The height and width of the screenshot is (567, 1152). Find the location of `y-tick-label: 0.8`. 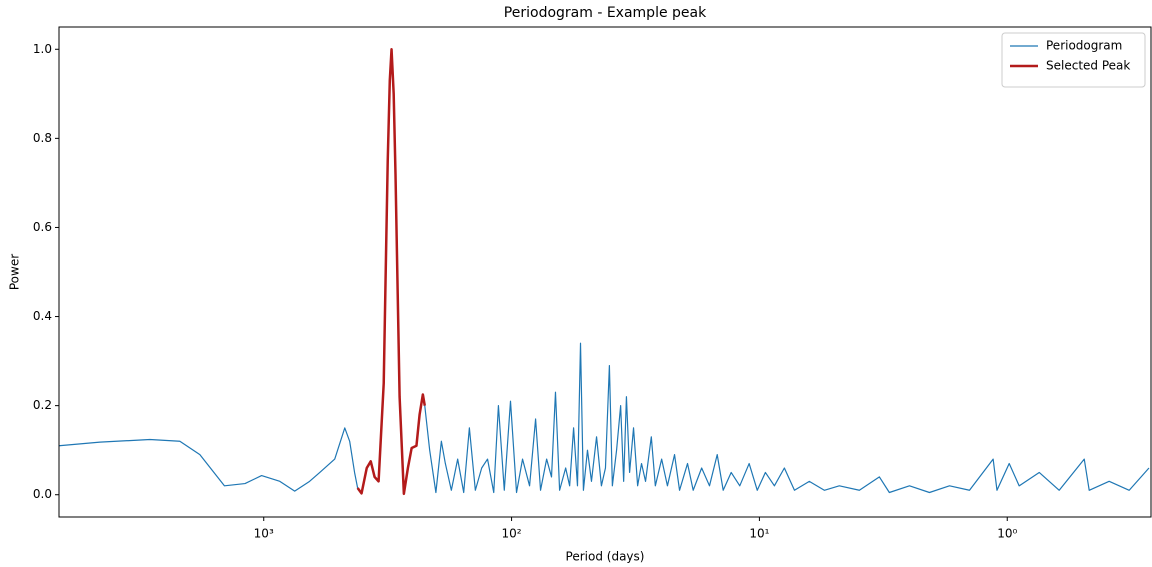

y-tick-label: 0.8 is located at coordinates (42, 138).